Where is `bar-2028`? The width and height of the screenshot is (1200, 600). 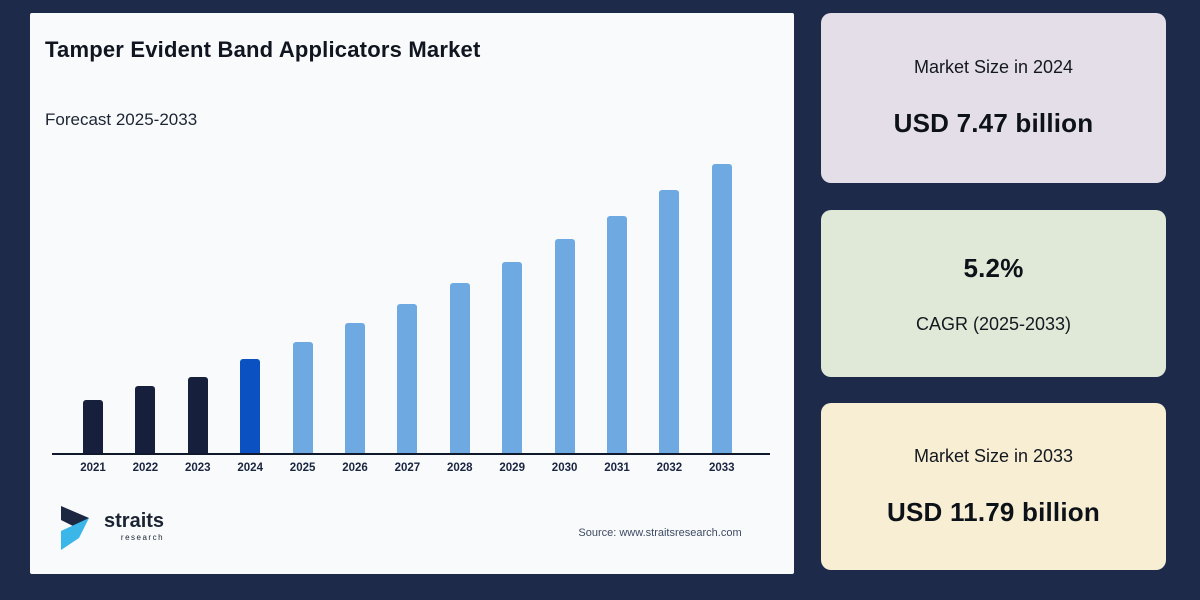 bar-2028 is located at coordinates (459, 368).